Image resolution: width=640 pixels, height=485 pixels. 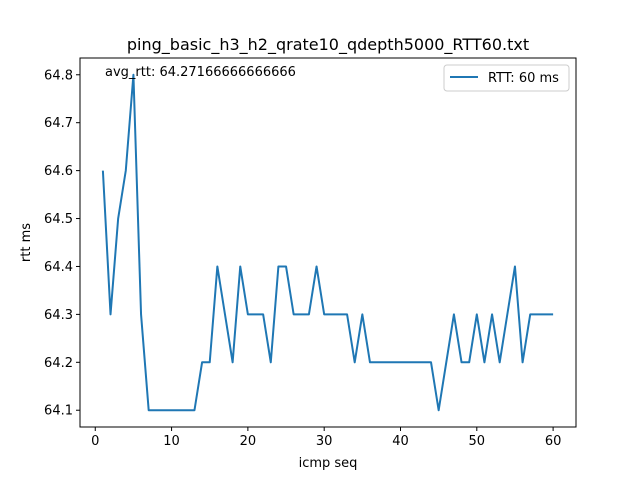 What do you see at coordinates (58, 219) in the screenshot?
I see `y-tick-label: 64.5` at bounding box center [58, 219].